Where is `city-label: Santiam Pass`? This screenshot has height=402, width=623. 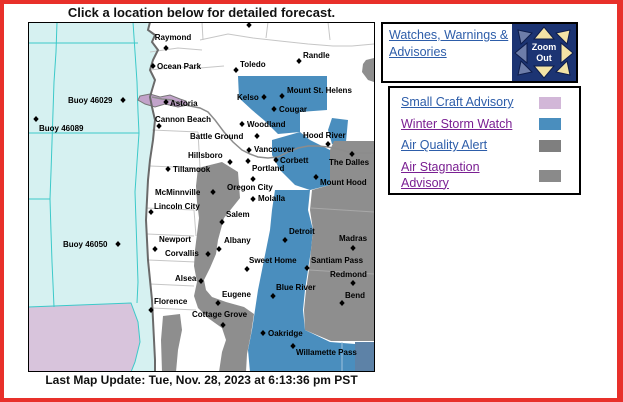
city-label: Santiam Pass is located at coordinates (337, 260).